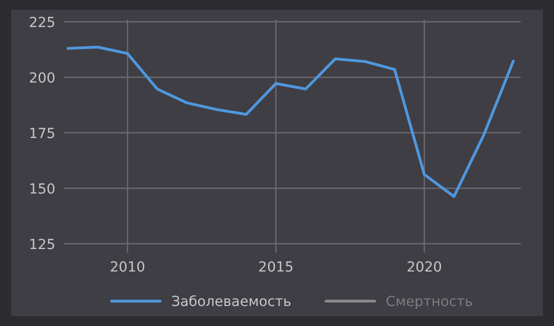 The height and width of the screenshot is (326, 554). I want to click on y-tick-label: 200, so click(42, 77).